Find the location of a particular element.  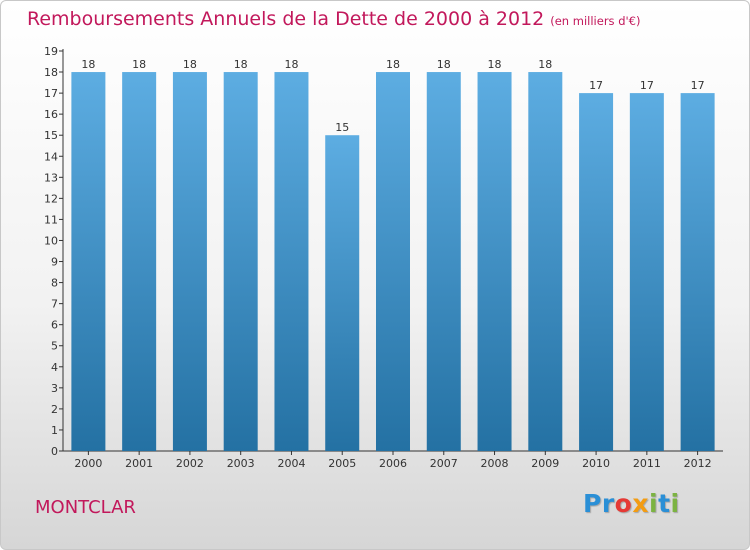

x-tick-label: 2003 is located at coordinates (241, 463).